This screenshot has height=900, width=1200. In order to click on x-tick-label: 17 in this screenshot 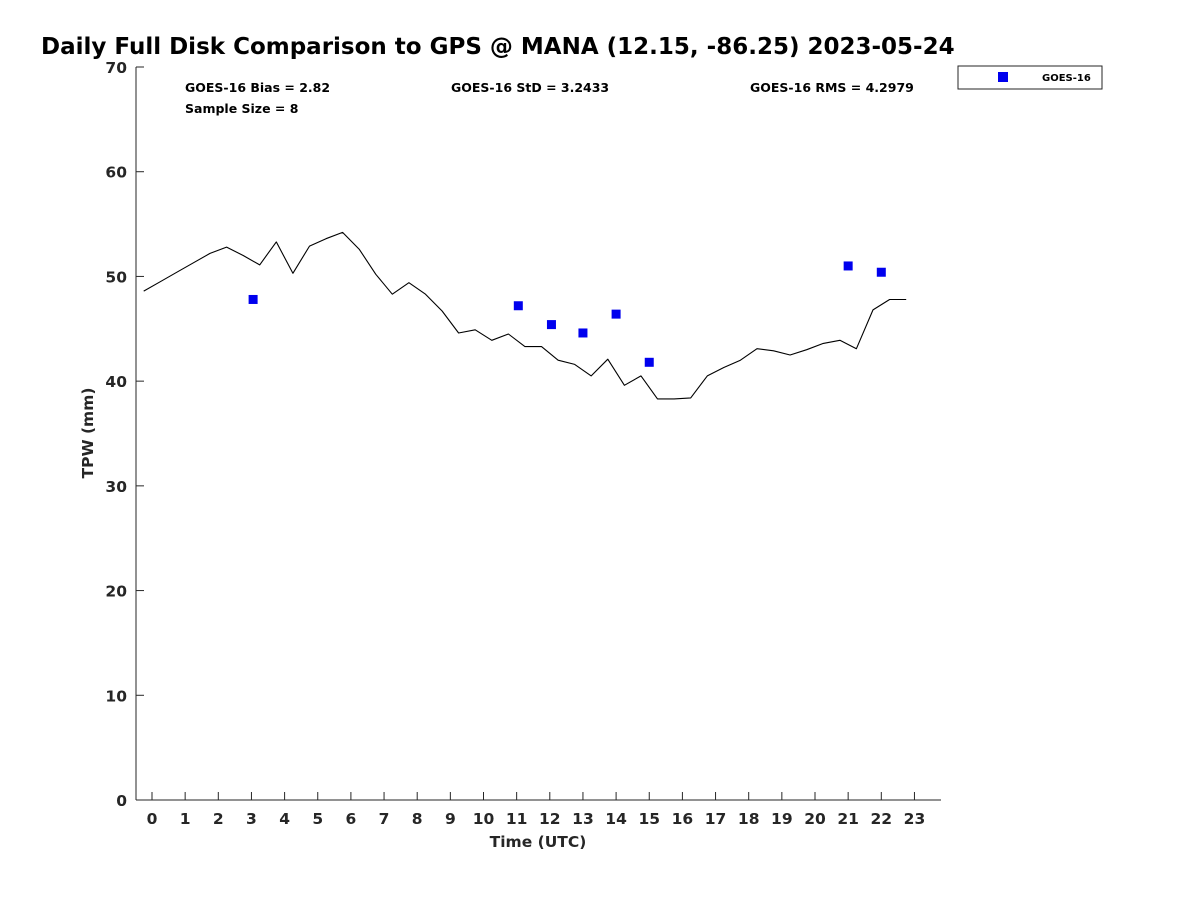, I will do `click(716, 819)`.